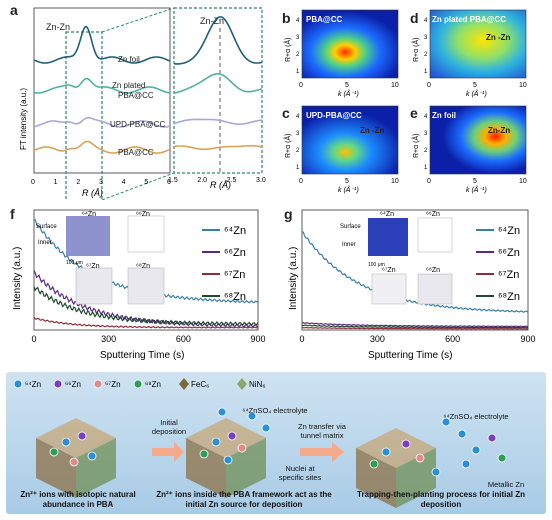  What do you see at coordinates (469, 19) in the screenshot?
I see `map-d-title: Zn plated PBA@CC` at bounding box center [469, 19].